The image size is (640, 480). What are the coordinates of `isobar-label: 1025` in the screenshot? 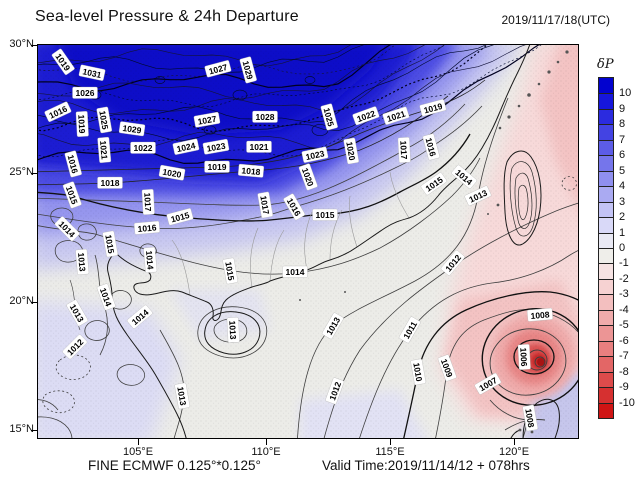 It's located at (104, 120).